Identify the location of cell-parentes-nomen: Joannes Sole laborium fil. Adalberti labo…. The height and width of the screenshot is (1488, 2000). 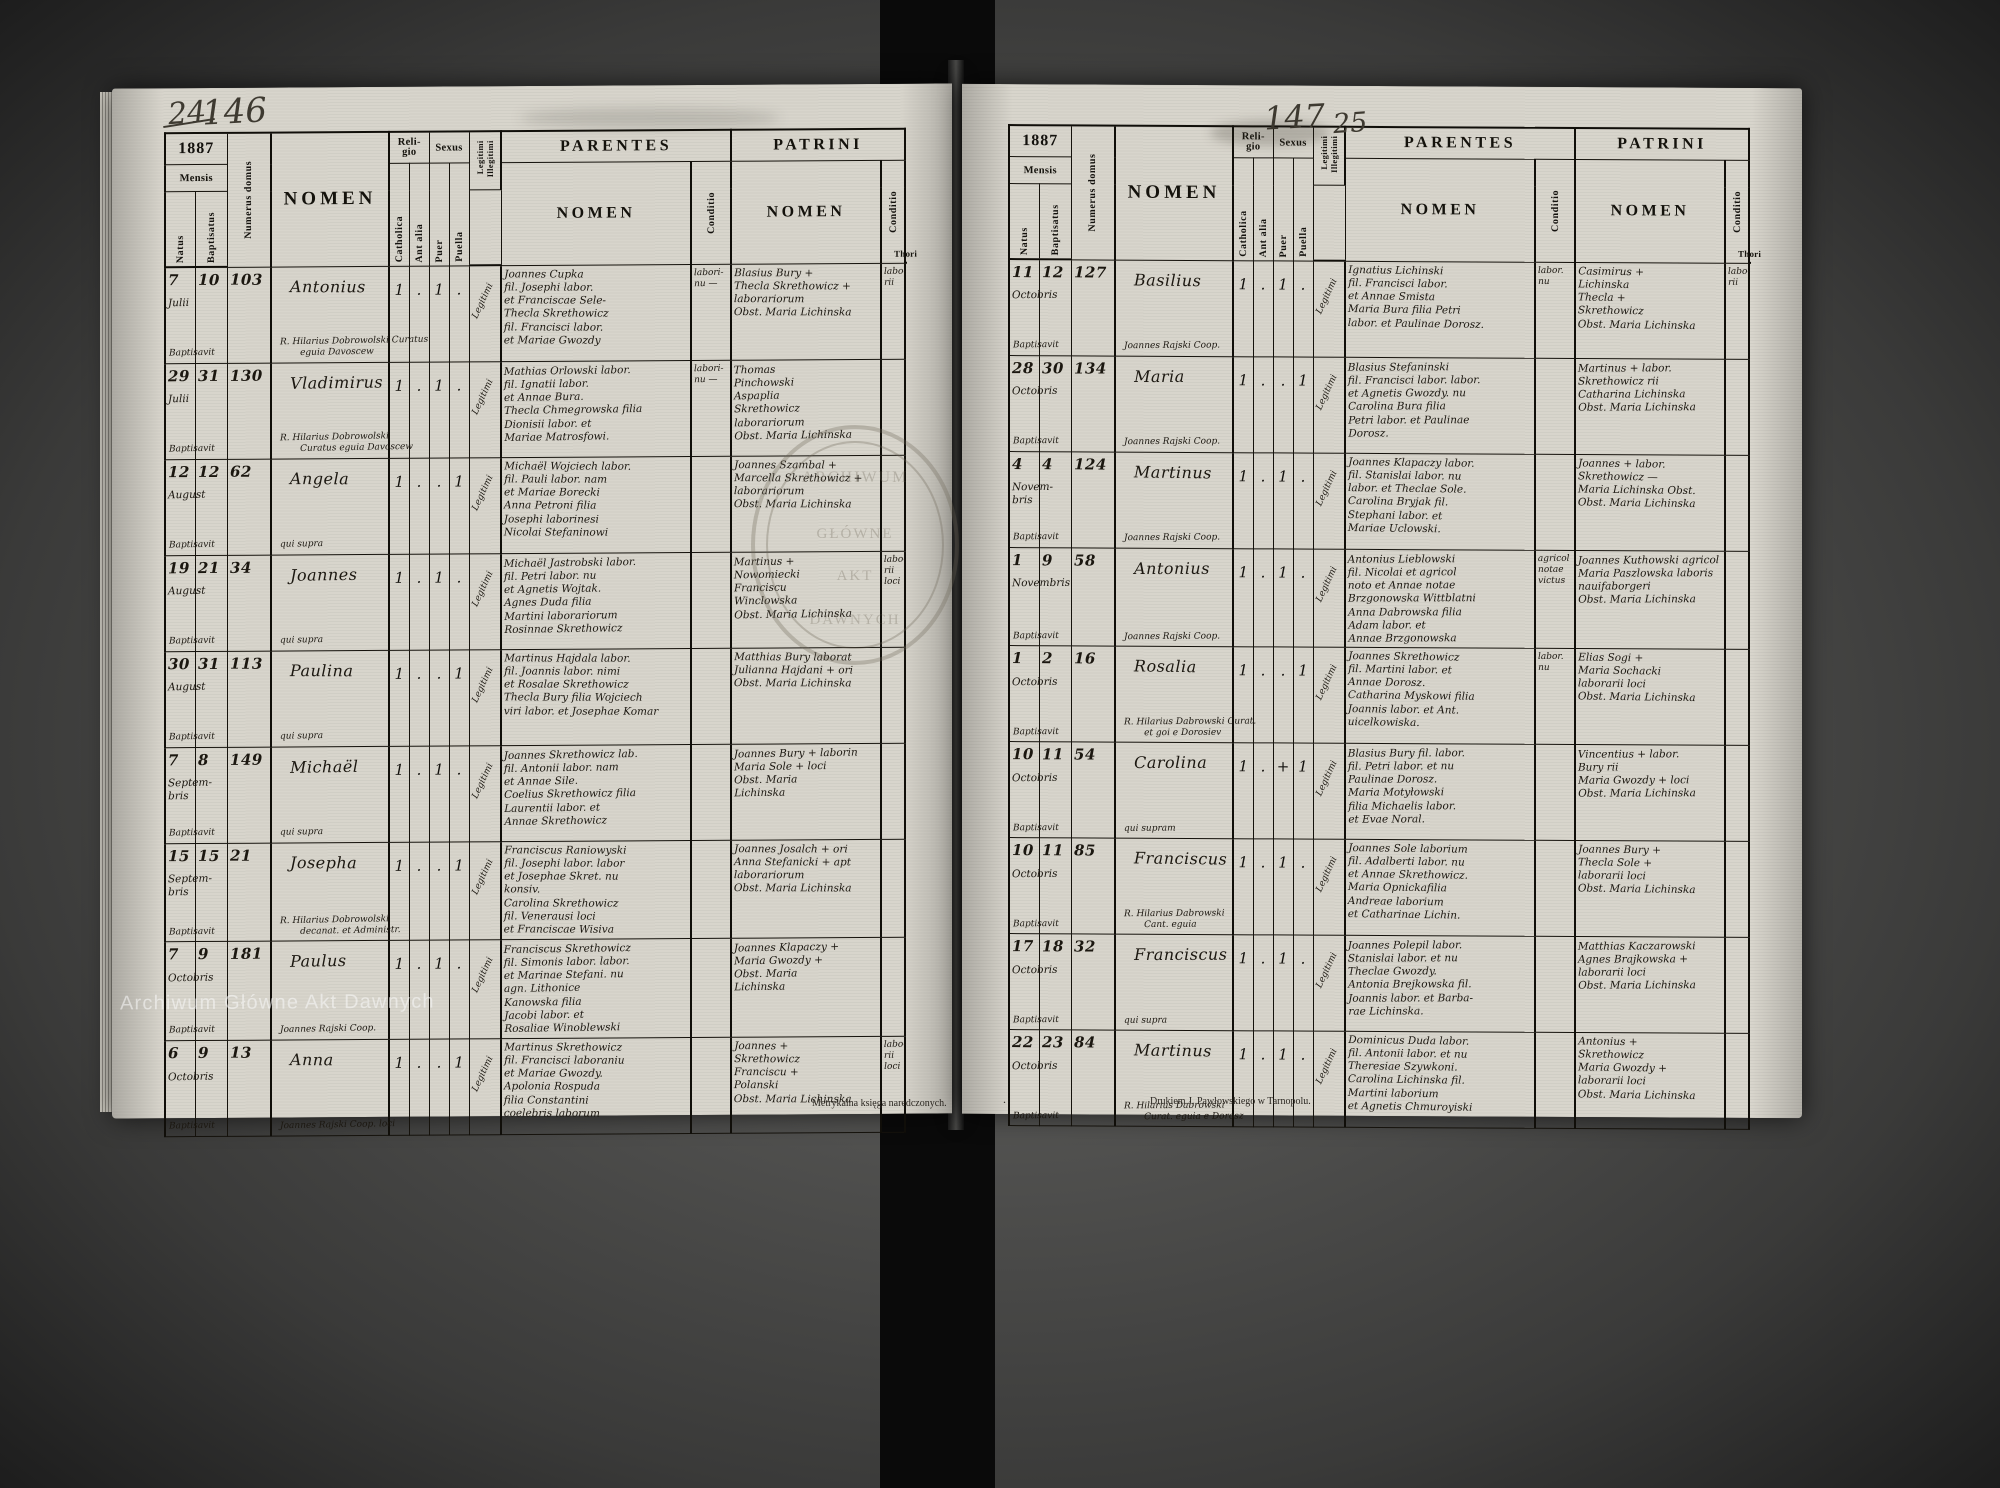
(1440, 888).